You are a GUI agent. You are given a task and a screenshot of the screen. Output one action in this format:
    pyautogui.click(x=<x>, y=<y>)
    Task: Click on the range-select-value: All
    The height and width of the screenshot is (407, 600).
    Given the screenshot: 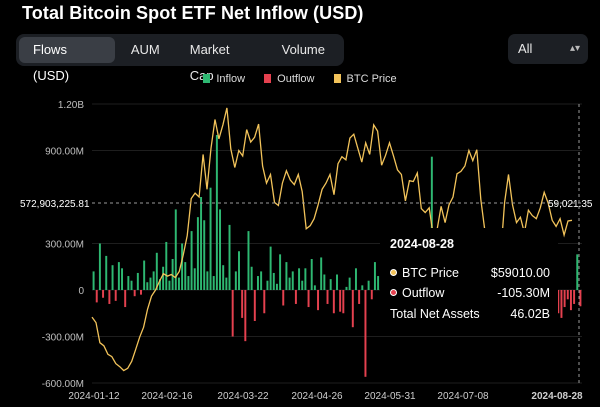 What is the action you would take?
    pyautogui.click(x=525, y=48)
    